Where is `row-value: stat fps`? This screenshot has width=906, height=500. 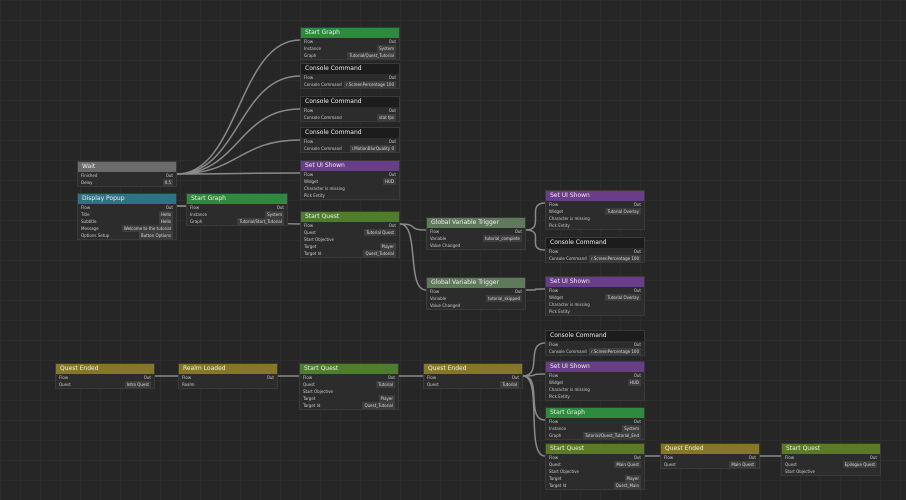 row-value: stat fps is located at coordinates (386, 117).